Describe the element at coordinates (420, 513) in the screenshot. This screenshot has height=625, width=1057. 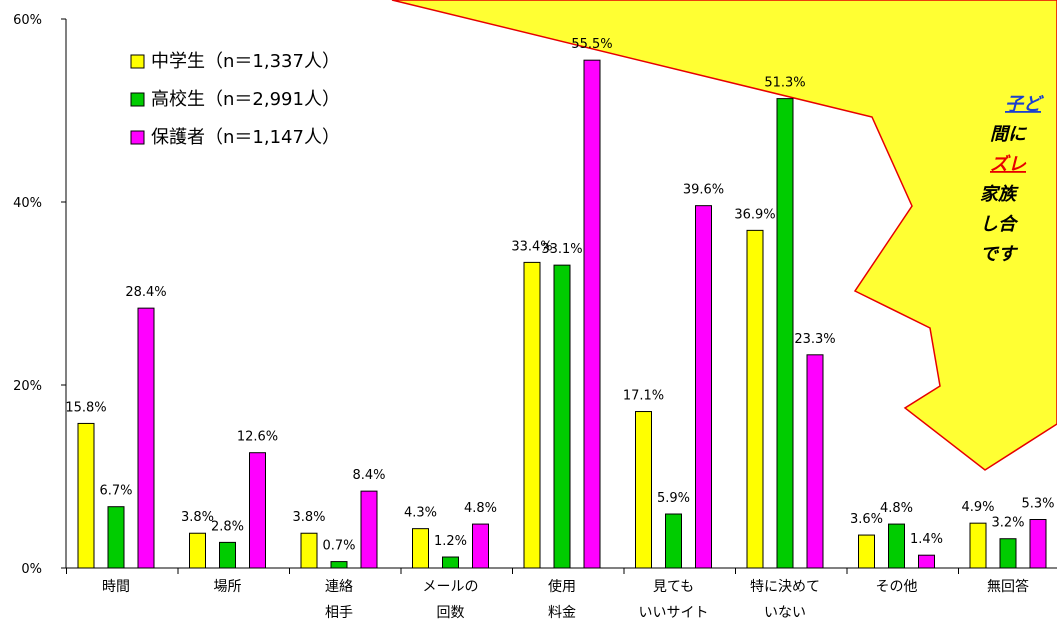
I see `data-label: 4.3%` at that location.